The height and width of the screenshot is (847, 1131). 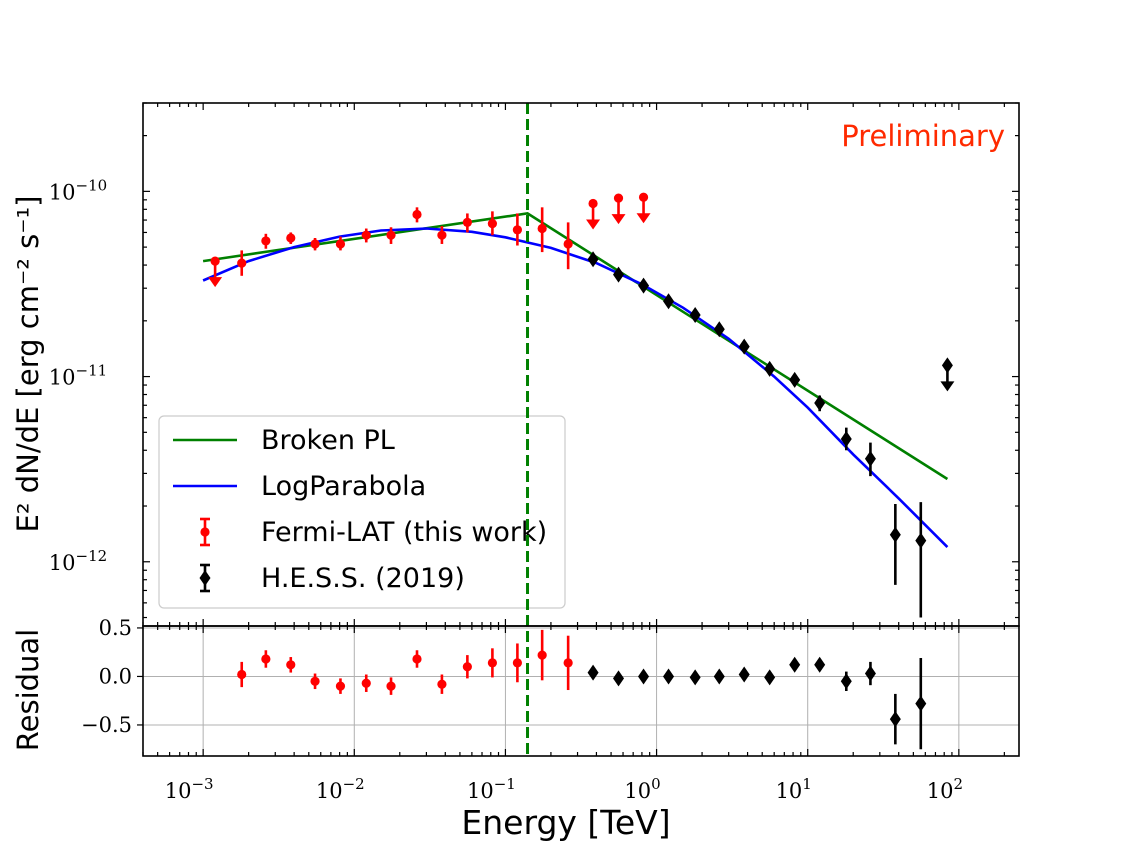 I want to click on x-axis-title: Energy [TeV], so click(x=565, y=822).